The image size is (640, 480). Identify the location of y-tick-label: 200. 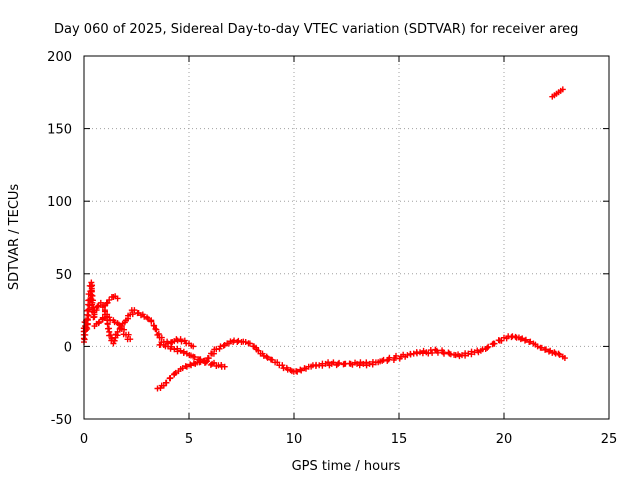
(59, 57).